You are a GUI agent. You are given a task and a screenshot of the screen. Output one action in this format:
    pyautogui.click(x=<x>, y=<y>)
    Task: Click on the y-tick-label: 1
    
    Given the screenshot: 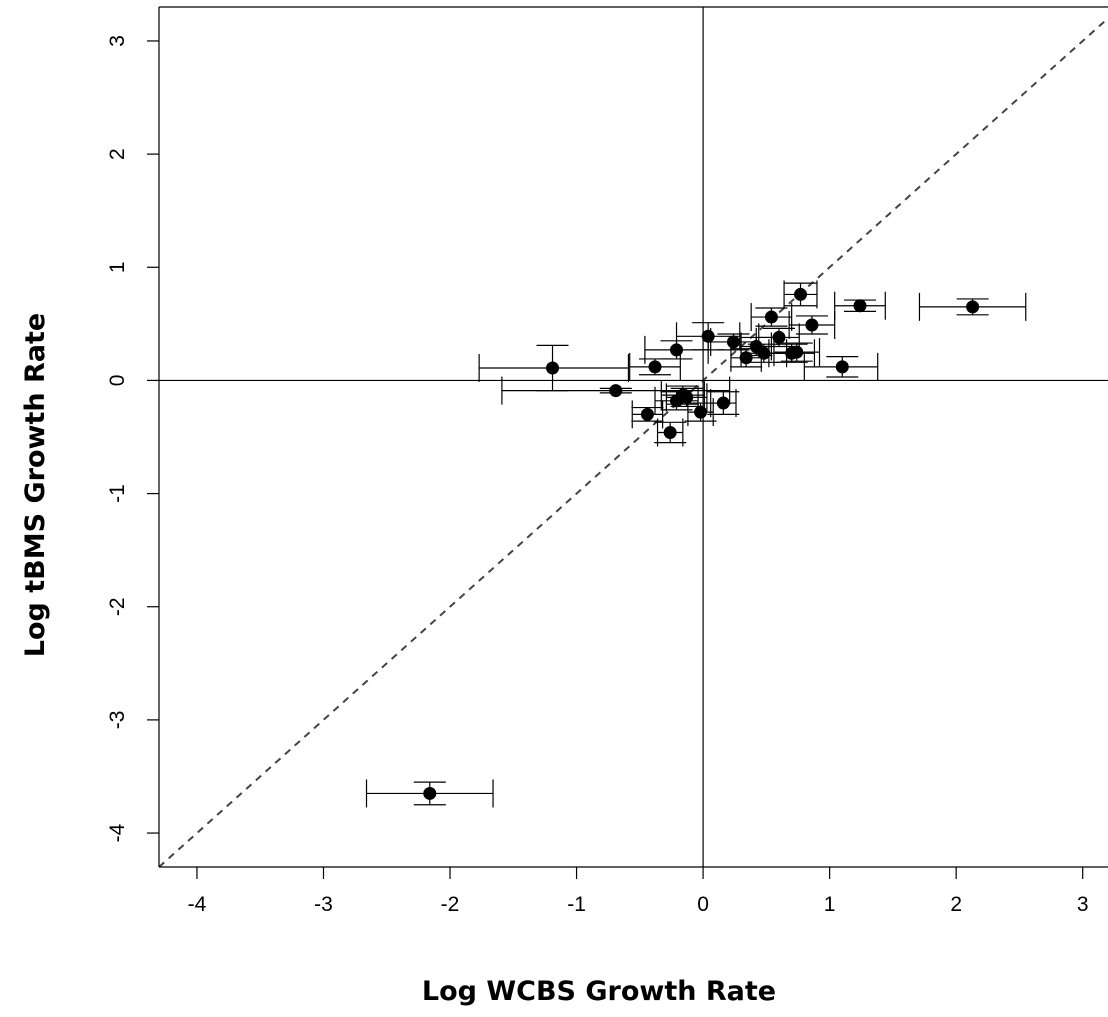 What is the action you would take?
    pyautogui.click(x=117, y=267)
    